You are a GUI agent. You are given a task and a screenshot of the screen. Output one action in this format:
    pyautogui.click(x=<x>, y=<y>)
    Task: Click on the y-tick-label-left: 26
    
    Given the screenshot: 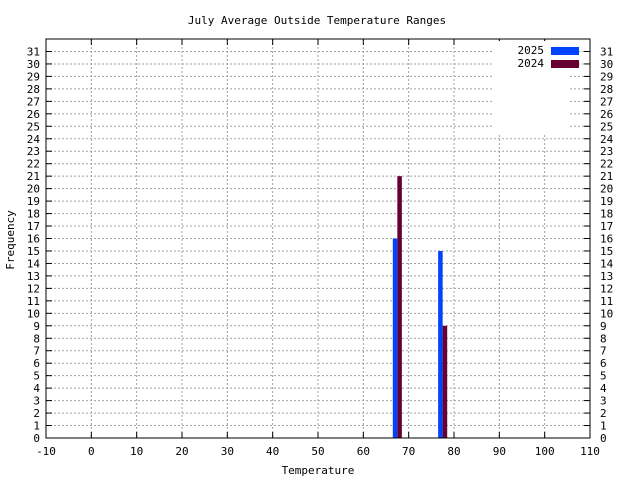 What is the action you would take?
    pyautogui.click(x=33, y=114)
    